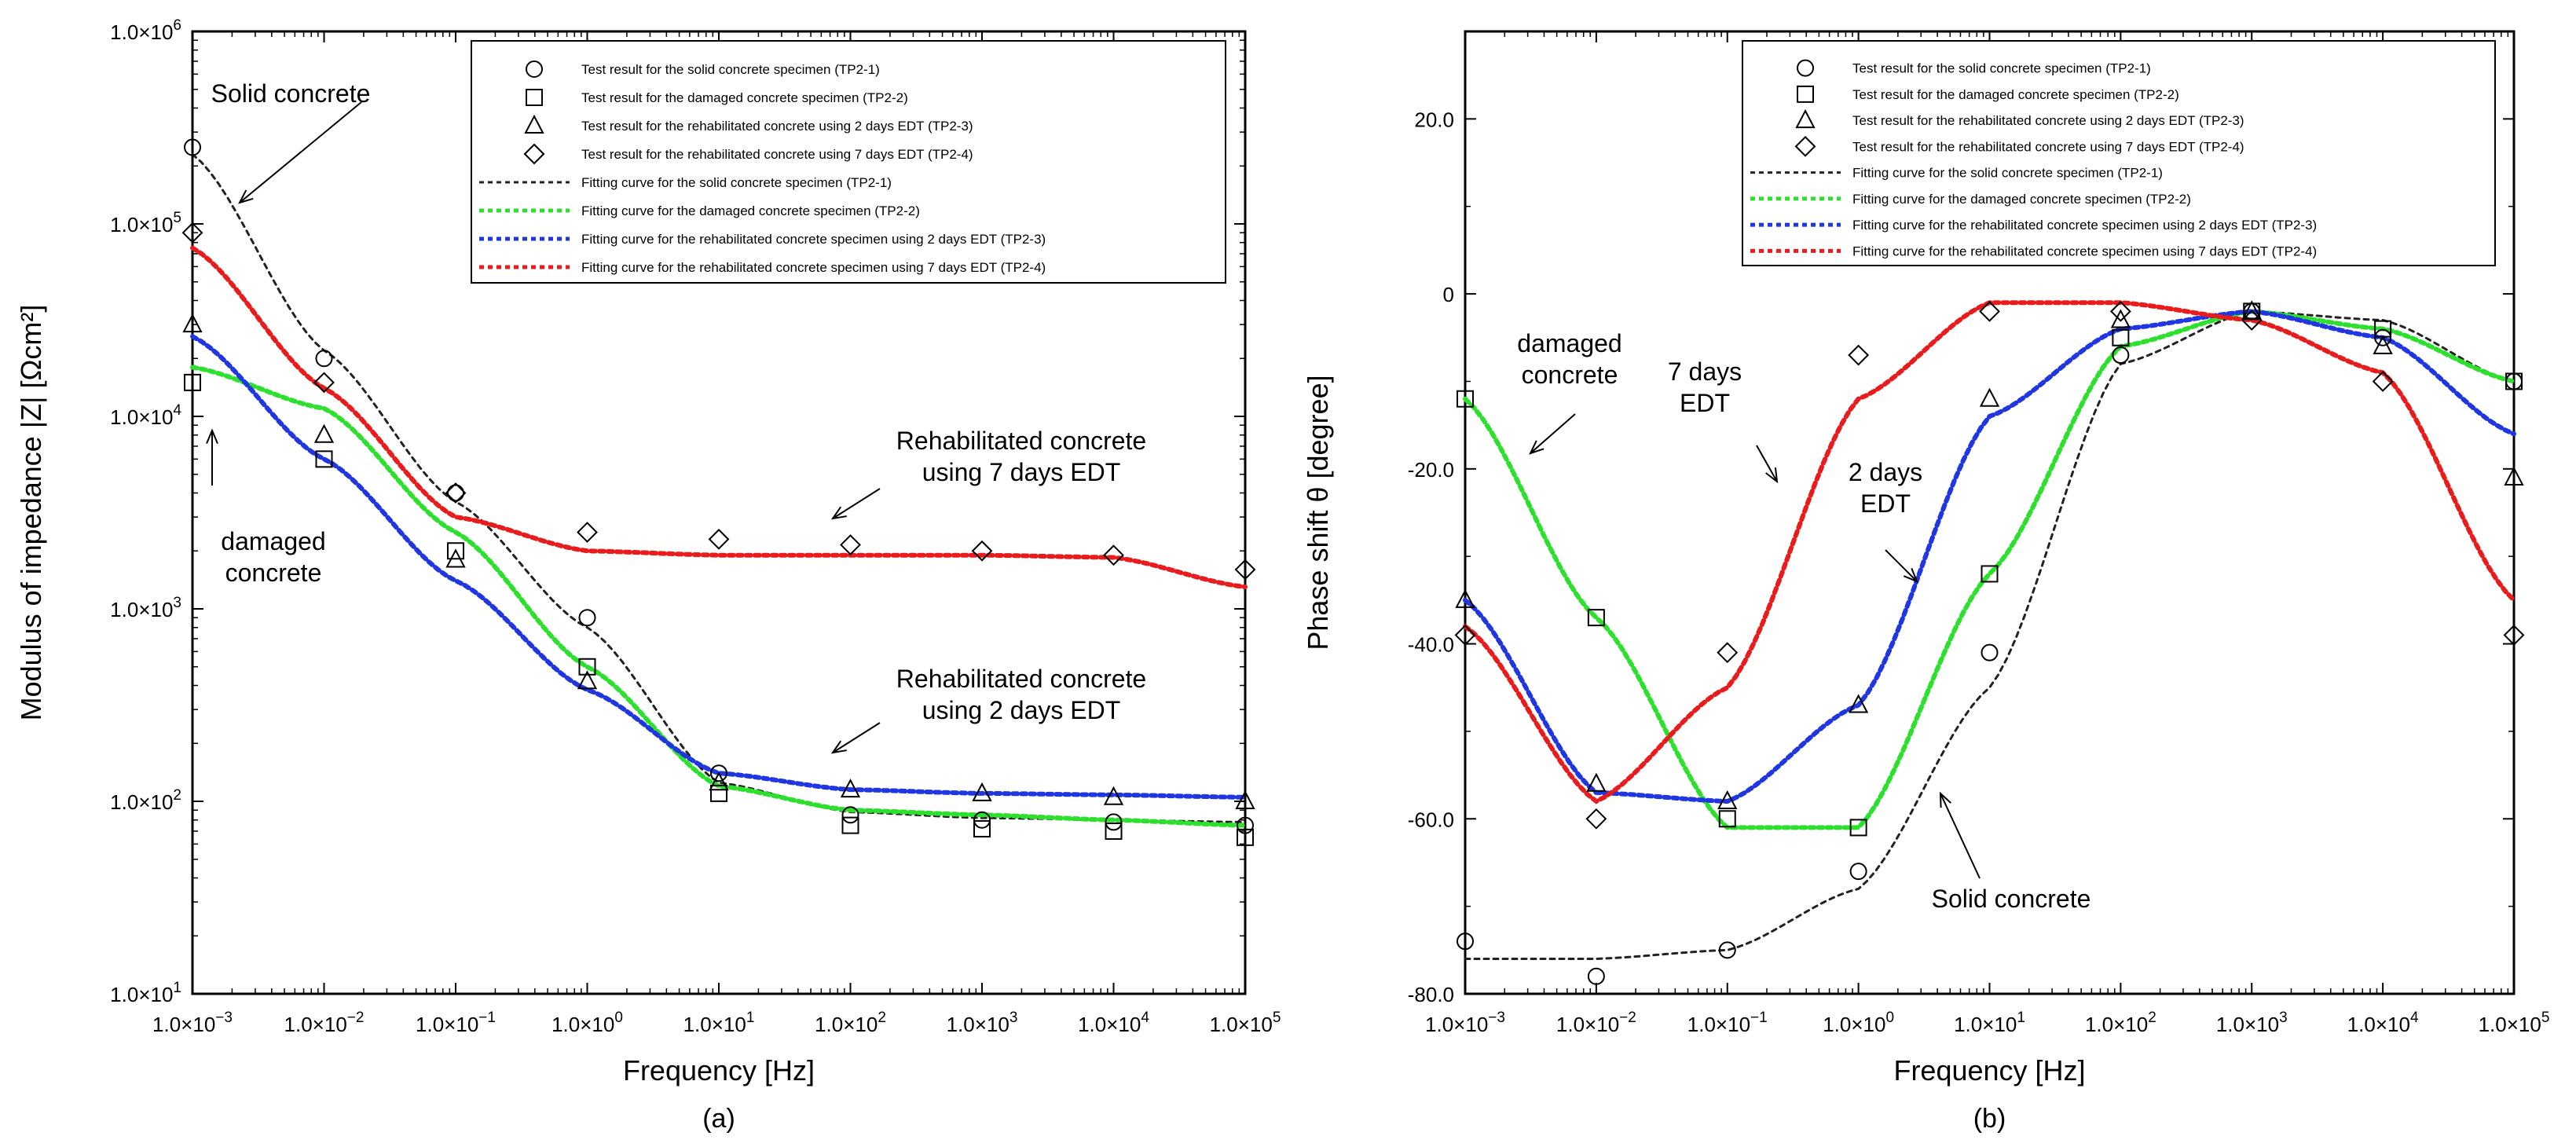  Describe the element at coordinates (31, 513) in the screenshot. I see `y-axis-label: Modulus of impedance |Z| [Ωcm²]` at that location.